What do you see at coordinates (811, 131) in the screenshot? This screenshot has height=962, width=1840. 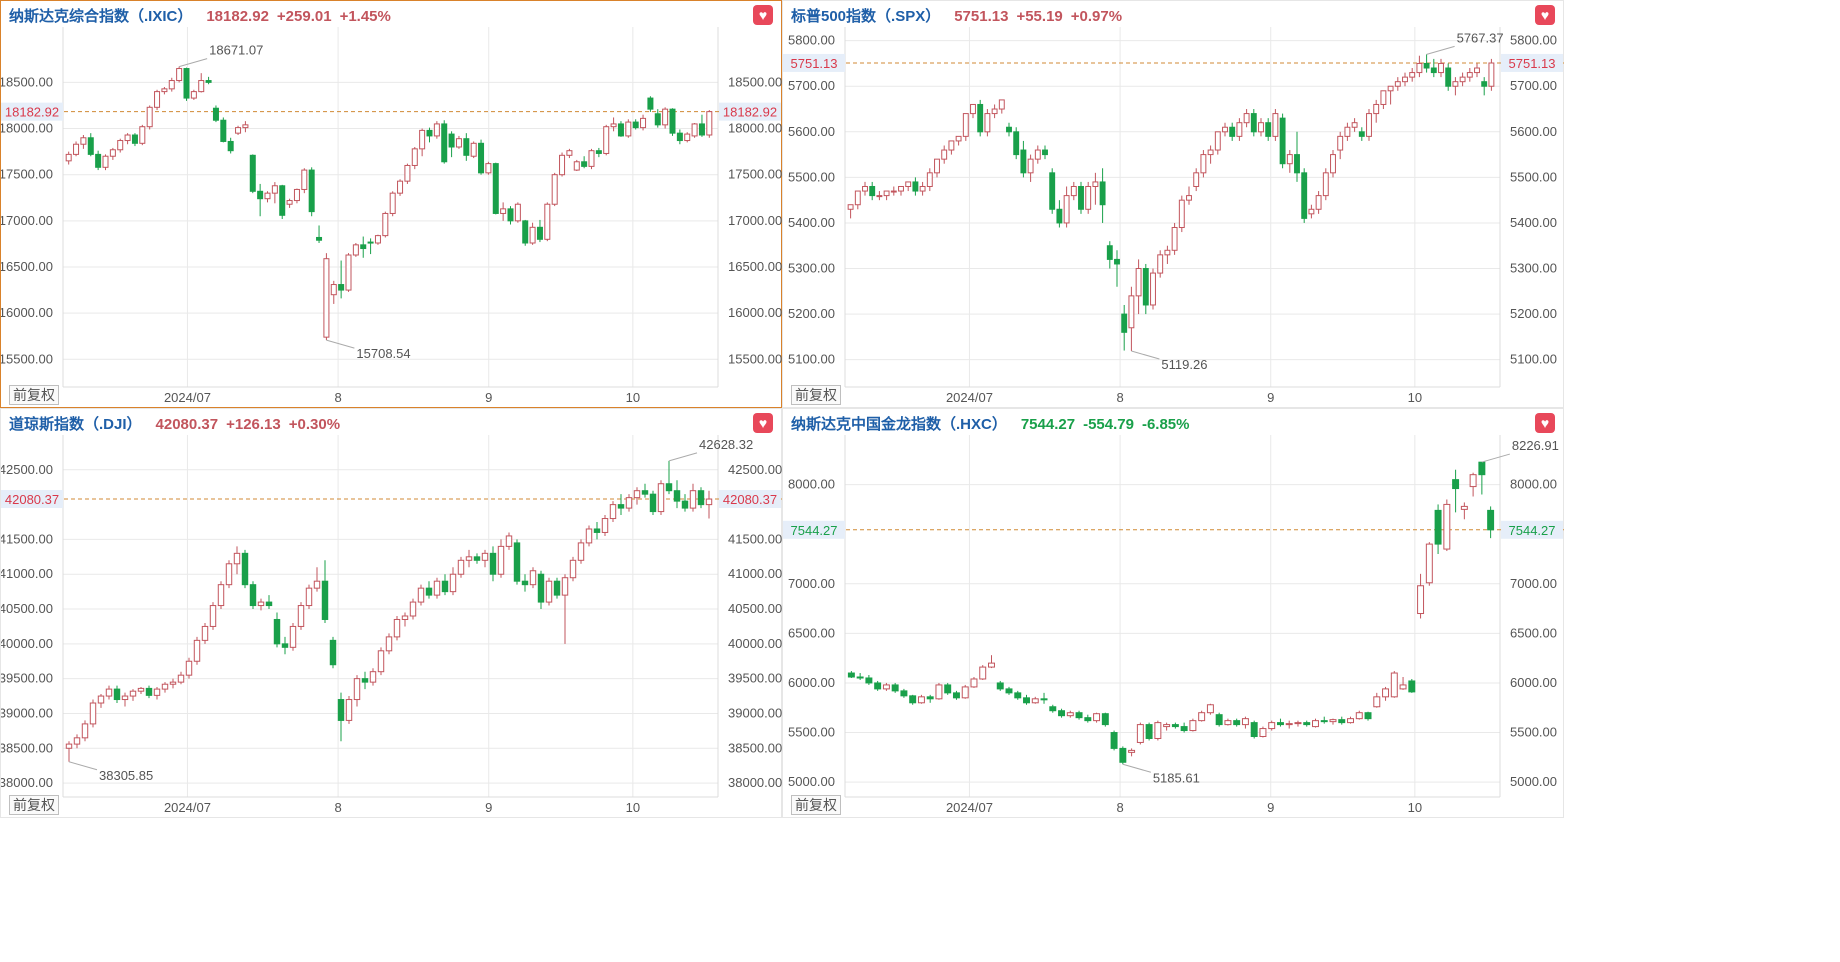 I see `y-tick-label-left: 5600.00` at bounding box center [811, 131].